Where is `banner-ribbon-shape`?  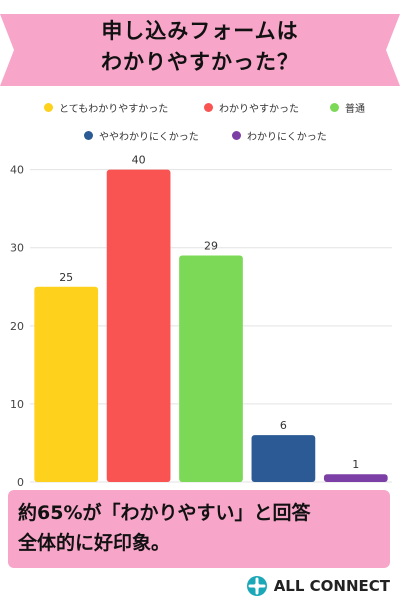
banner-ribbon-shape is located at coordinates (200, 50).